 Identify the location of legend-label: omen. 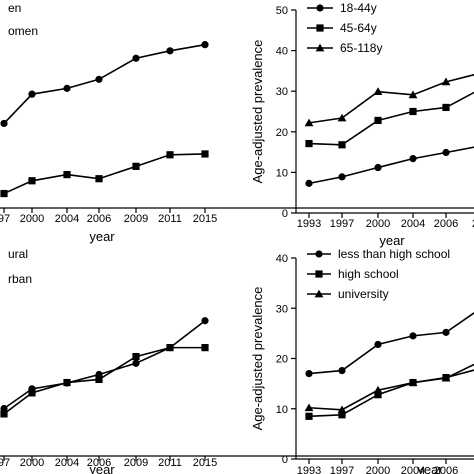
(23, 31).